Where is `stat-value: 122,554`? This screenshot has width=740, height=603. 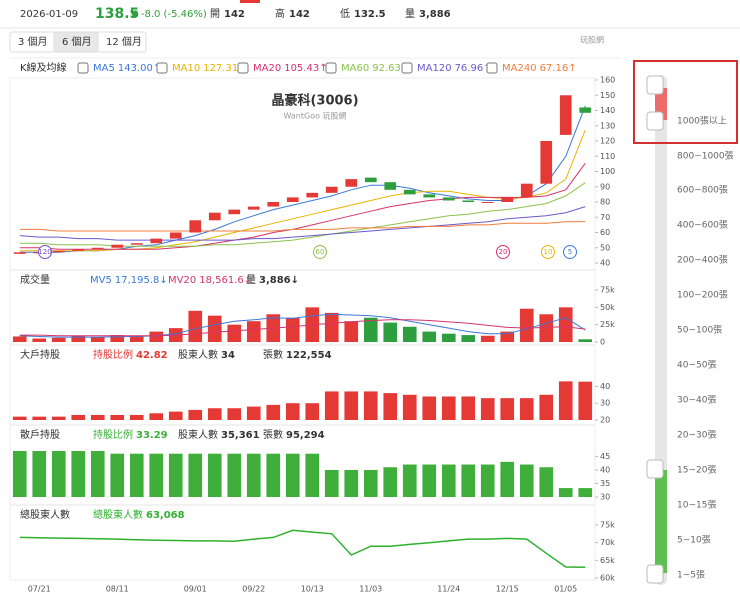
stat-value: 122,554 is located at coordinates (309, 355).